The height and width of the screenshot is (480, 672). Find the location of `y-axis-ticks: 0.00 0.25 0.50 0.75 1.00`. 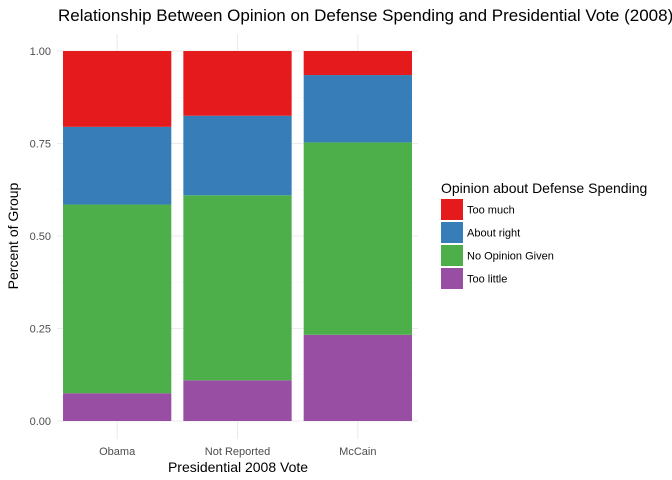

y-axis-ticks: 0.00 0.25 0.50 0.75 1.00 is located at coordinates (40, 237).